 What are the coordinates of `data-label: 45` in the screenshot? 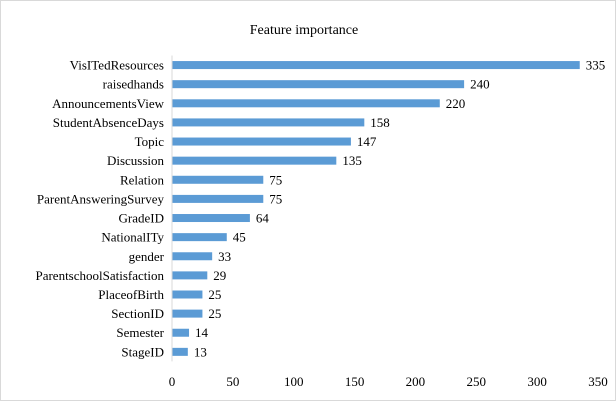 It's located at (239, 237).